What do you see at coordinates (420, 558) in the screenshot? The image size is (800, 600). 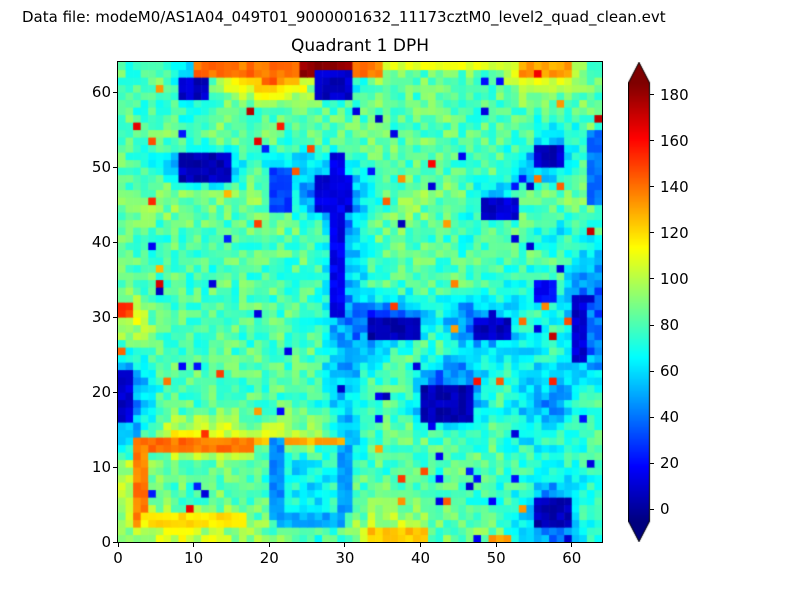 I see `x-tick-label: 40` at bounding box center [420, 558].